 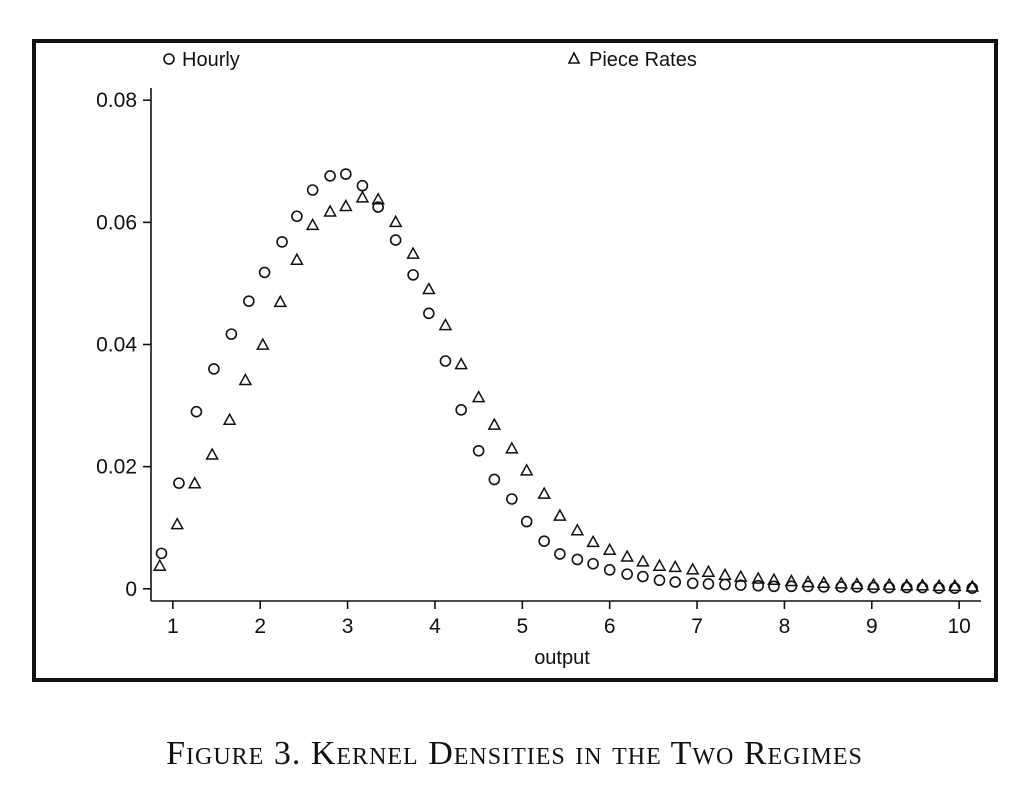 I want to click on x-tick-label: 5, so click(x=522, y=626).